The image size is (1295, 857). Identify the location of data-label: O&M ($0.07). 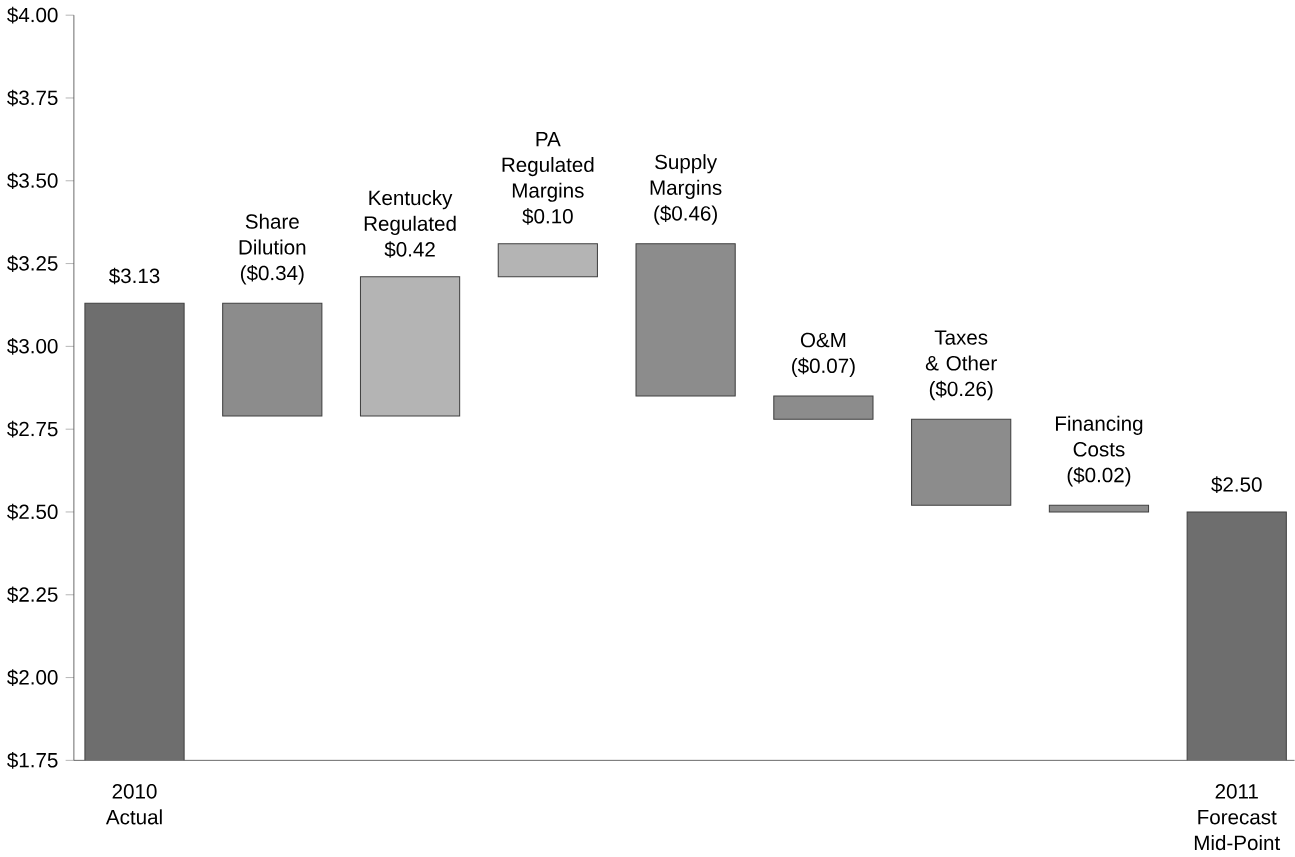
(823, 355).